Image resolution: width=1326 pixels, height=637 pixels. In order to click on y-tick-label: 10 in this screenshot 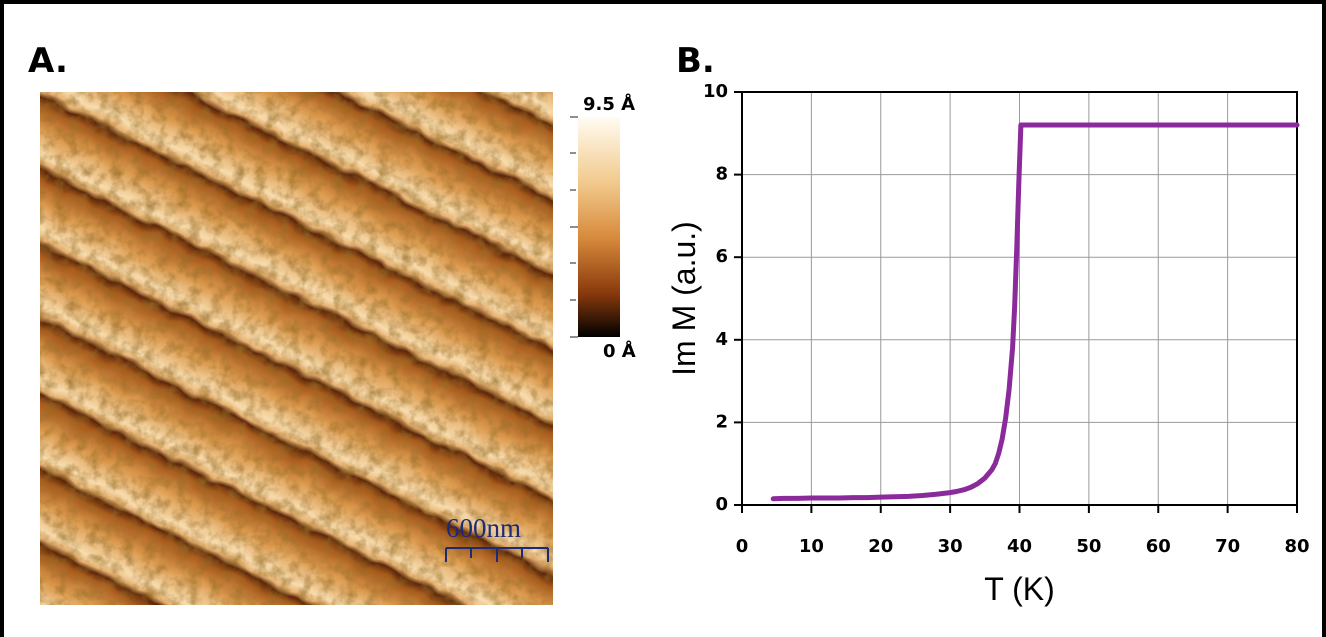, I will do `click(715, 91)`.